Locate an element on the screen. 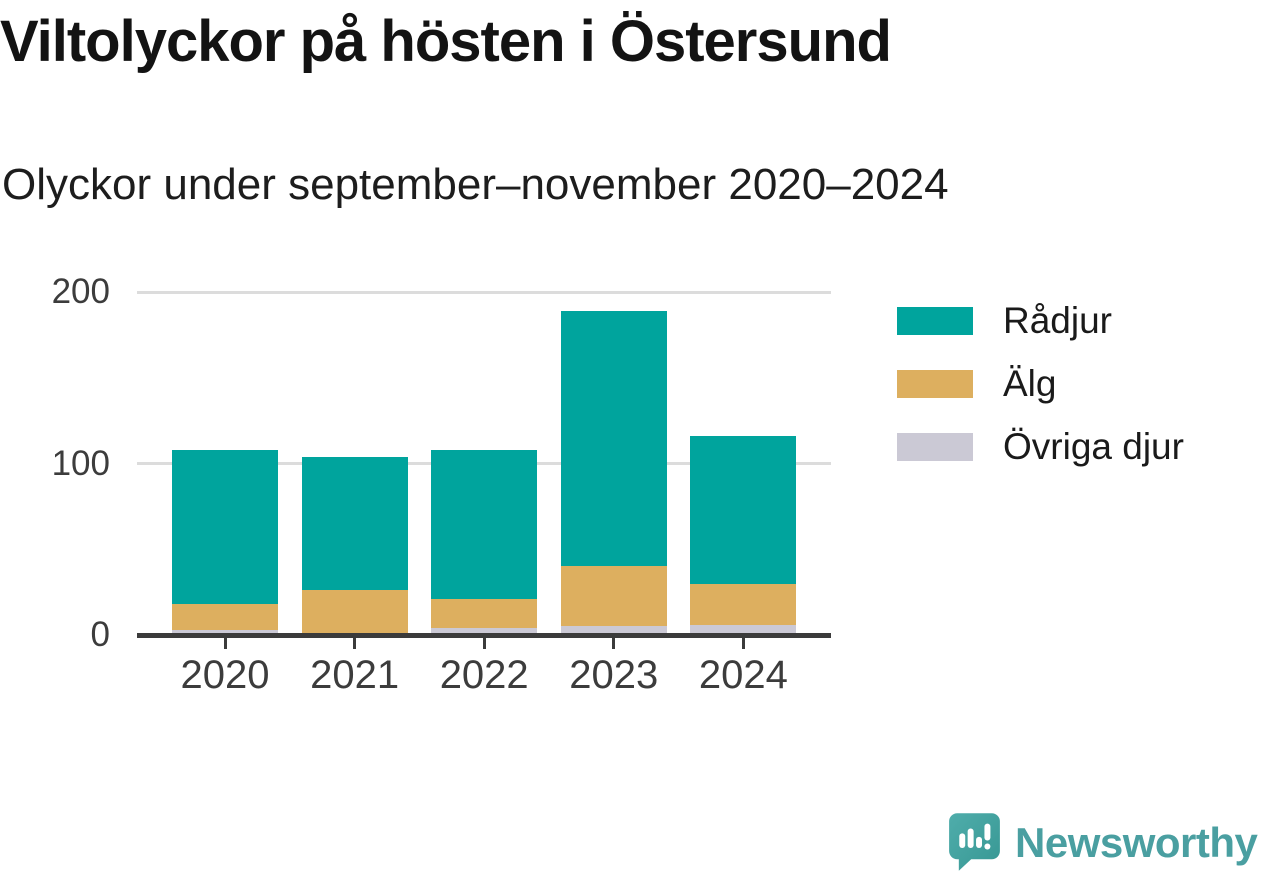 The image size is (1262, 879). bar-2022 is located at coordinates (484, 542).